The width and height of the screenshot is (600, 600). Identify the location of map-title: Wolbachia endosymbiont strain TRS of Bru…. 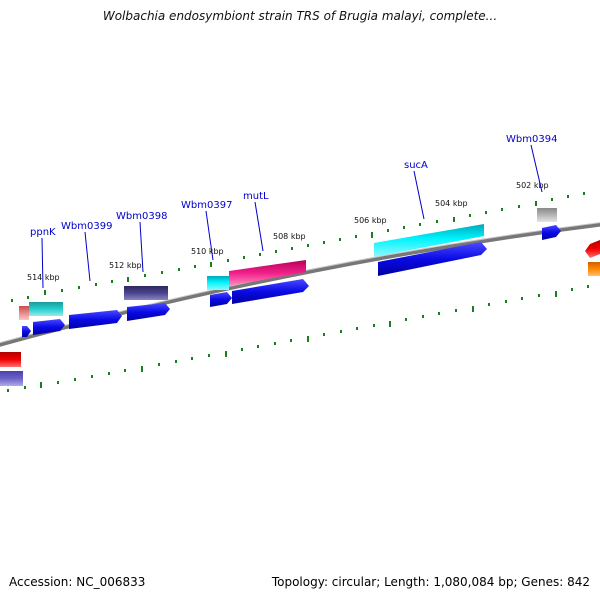
(300, 16).